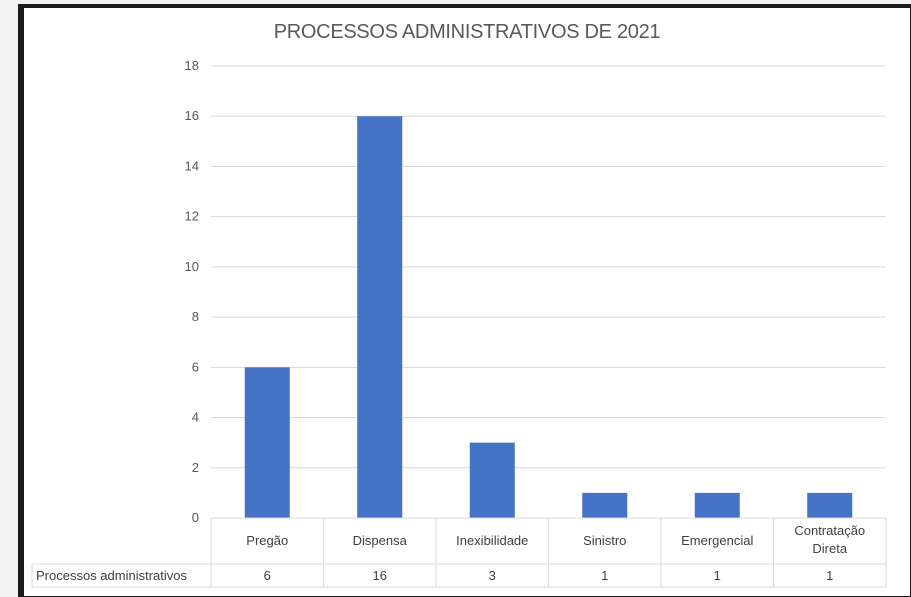 The height and width of the screenshot is (597, 911). Describe the element at coordinates (492, 540) in the screenshot. I see `x-tick-label: Inexibilidade` at that location.